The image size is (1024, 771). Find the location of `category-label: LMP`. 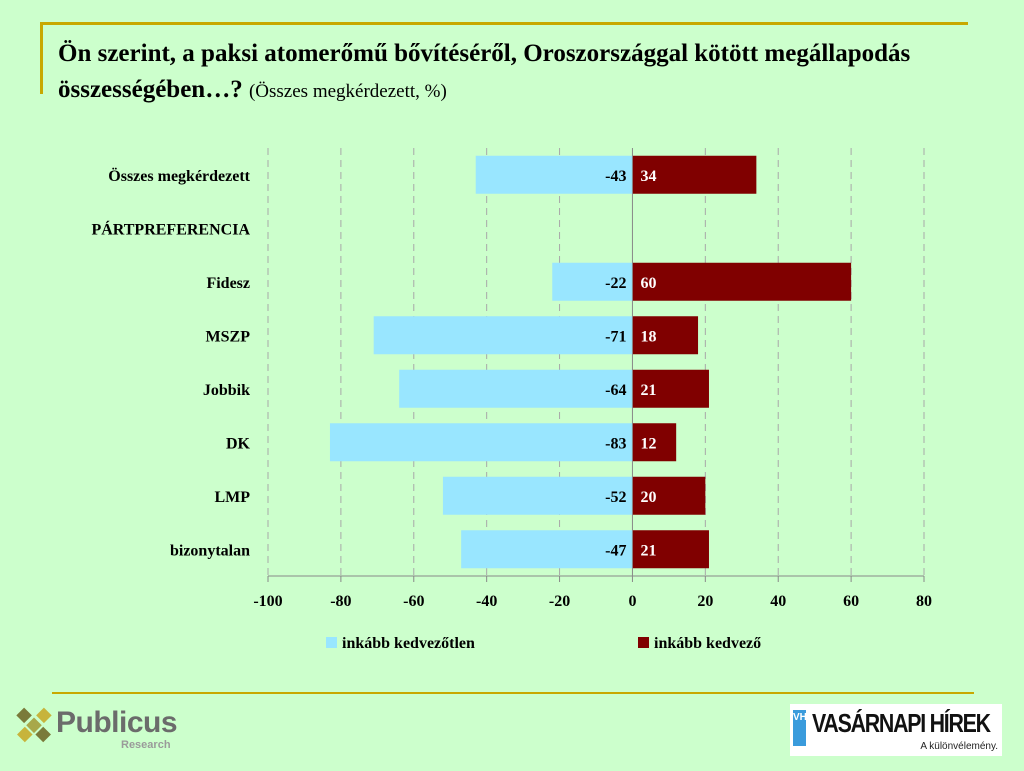

category-label: LMP is located at coordinates (232, 497).